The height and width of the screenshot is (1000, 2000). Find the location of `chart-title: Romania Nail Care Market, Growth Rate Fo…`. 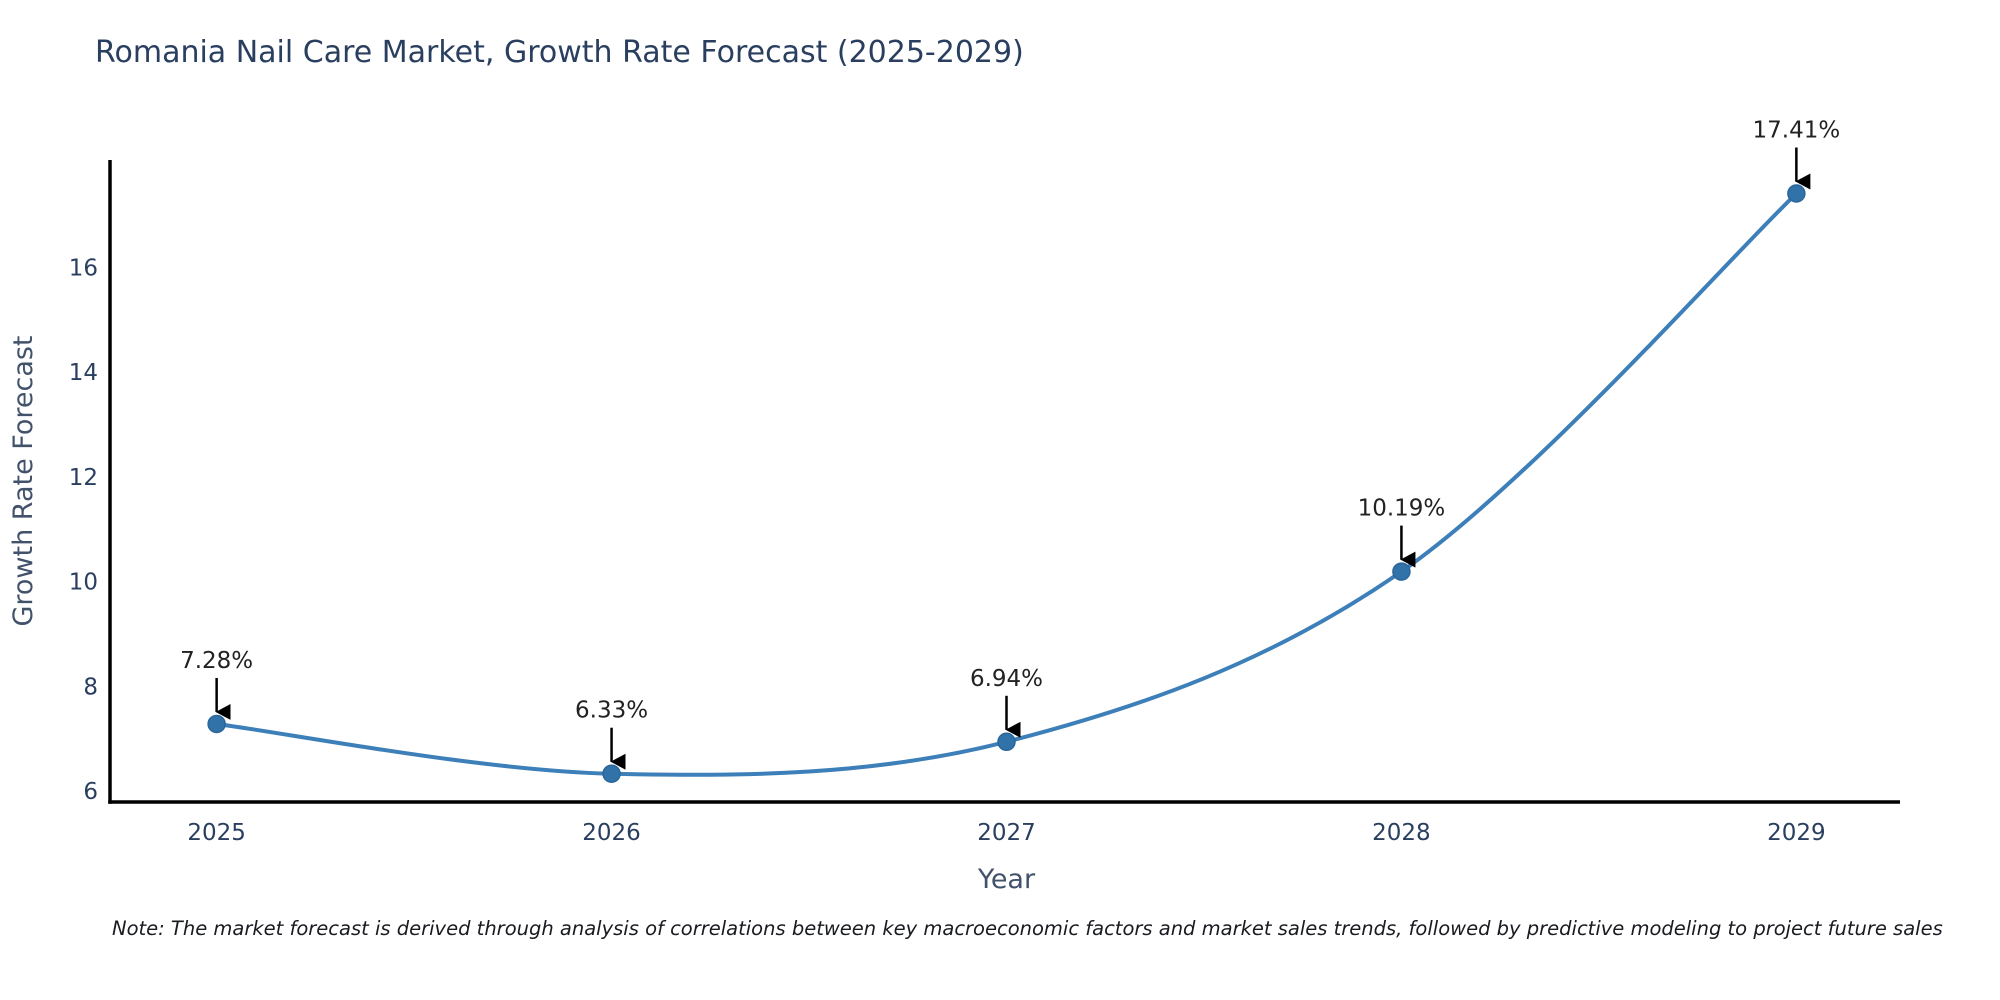

chart-title: Romania Nail Care Market, Growth Rate Fo… is located at coordinates (559, 52).